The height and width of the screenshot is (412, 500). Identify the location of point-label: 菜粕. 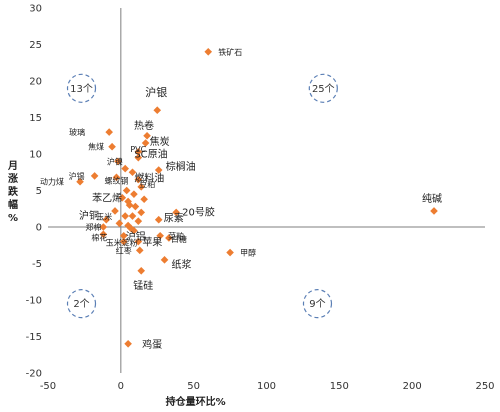
(176, 236).